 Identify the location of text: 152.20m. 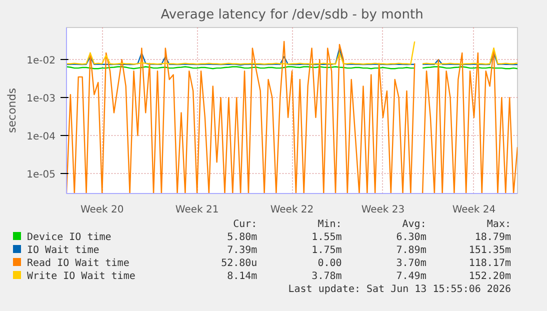
(490, 276).